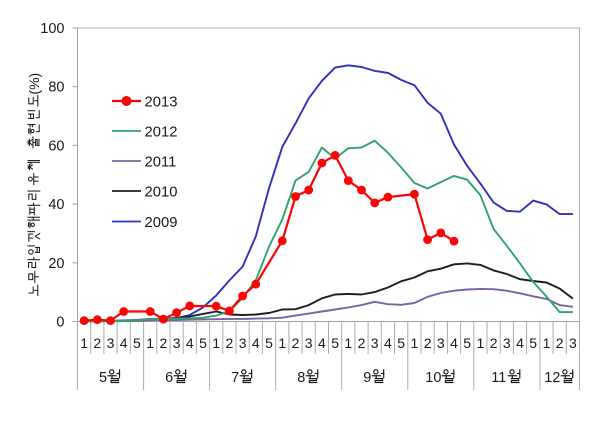 The height and width of the screenshot is (437, 601). Describe the element at coordinates (433, 378) in the screenshot. I see `svg-text: 10` at that location.